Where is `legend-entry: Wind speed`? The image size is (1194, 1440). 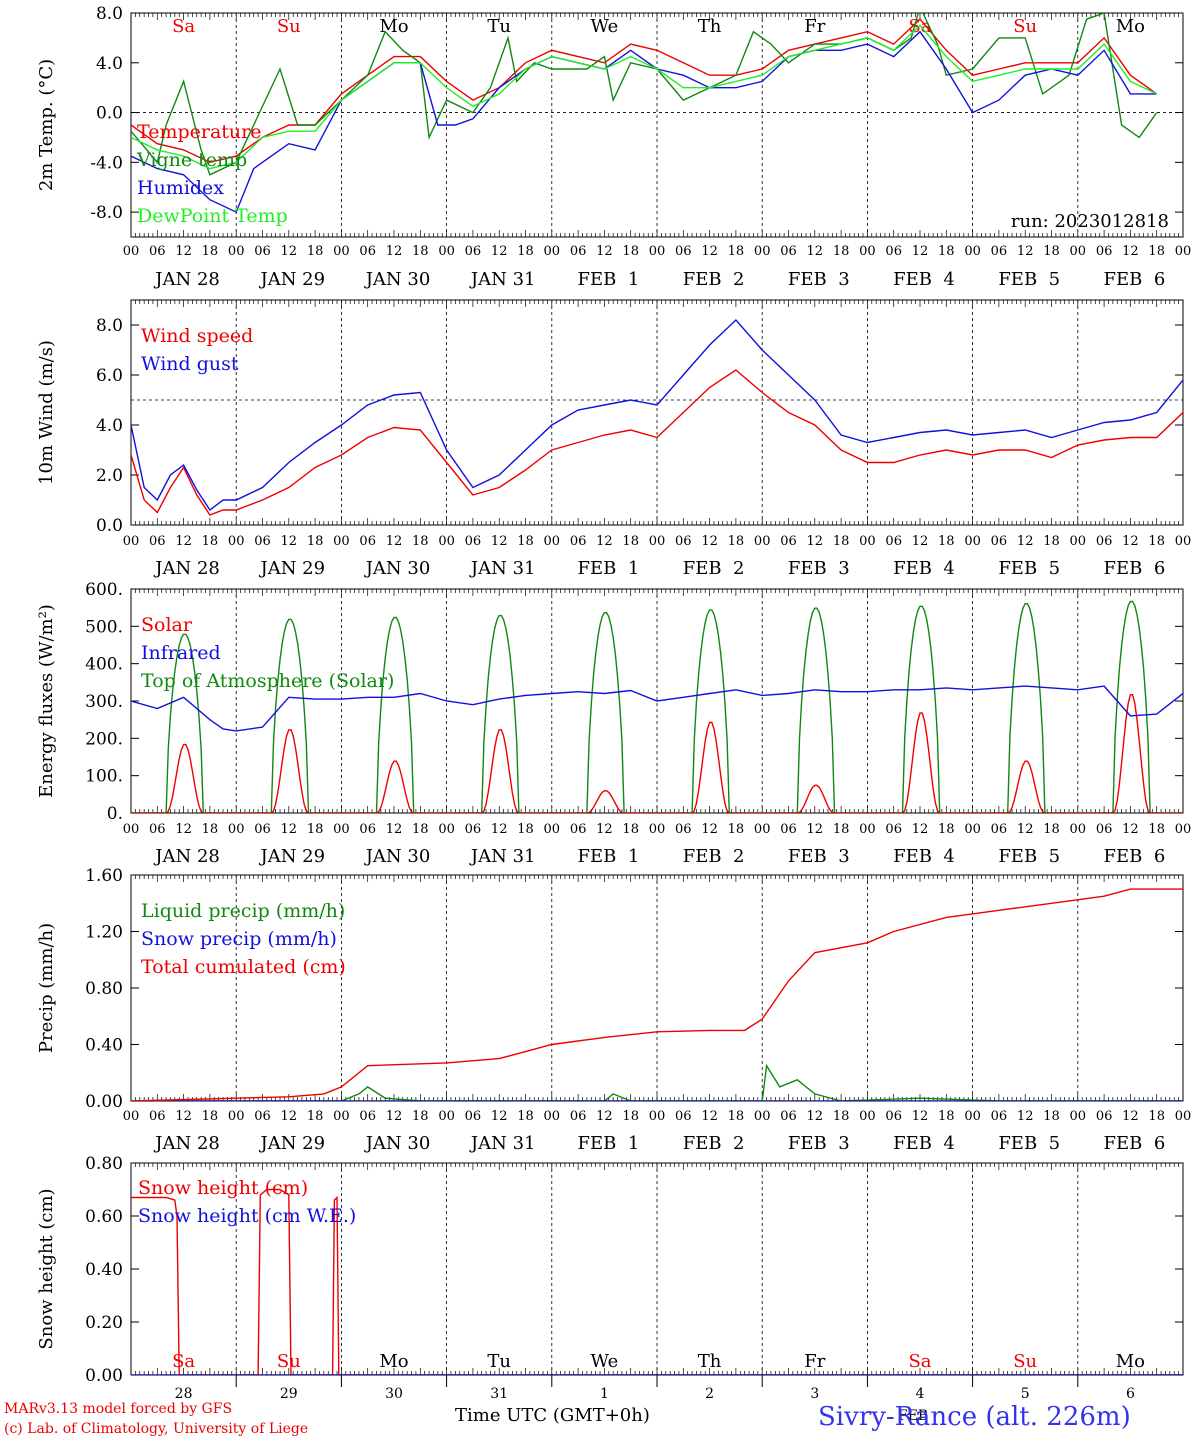 legend-entry: Wind speed is located at coordinates (197, 336).